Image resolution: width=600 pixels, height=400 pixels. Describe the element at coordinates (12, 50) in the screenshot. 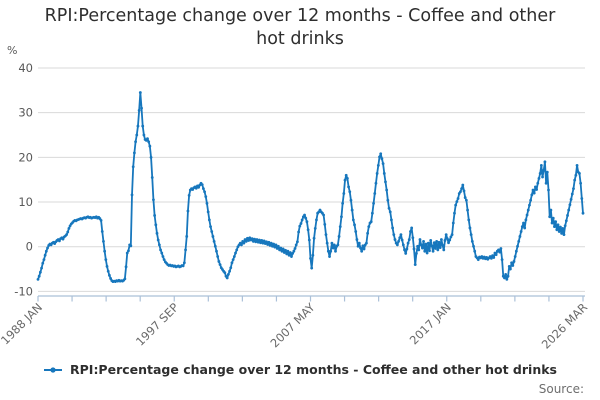

I see `y-axis-unit-label: %` at that location.